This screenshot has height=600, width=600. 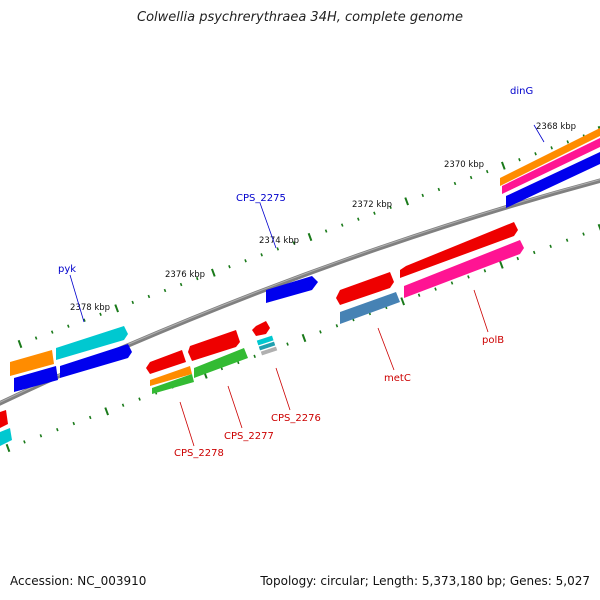 I want to click on gene-CPS_2277-red, so click(x=214, y=345).